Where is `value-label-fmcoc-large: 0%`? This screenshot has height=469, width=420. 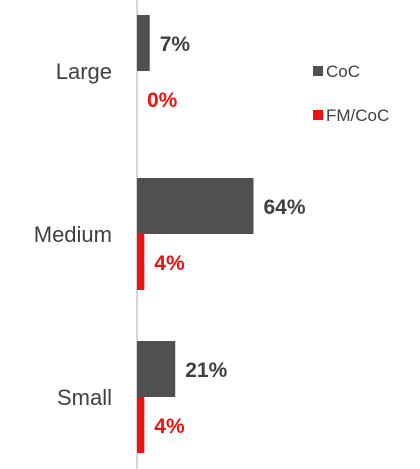
value-label-fmcoc-large: 0% is located at coordinates (162, 100).